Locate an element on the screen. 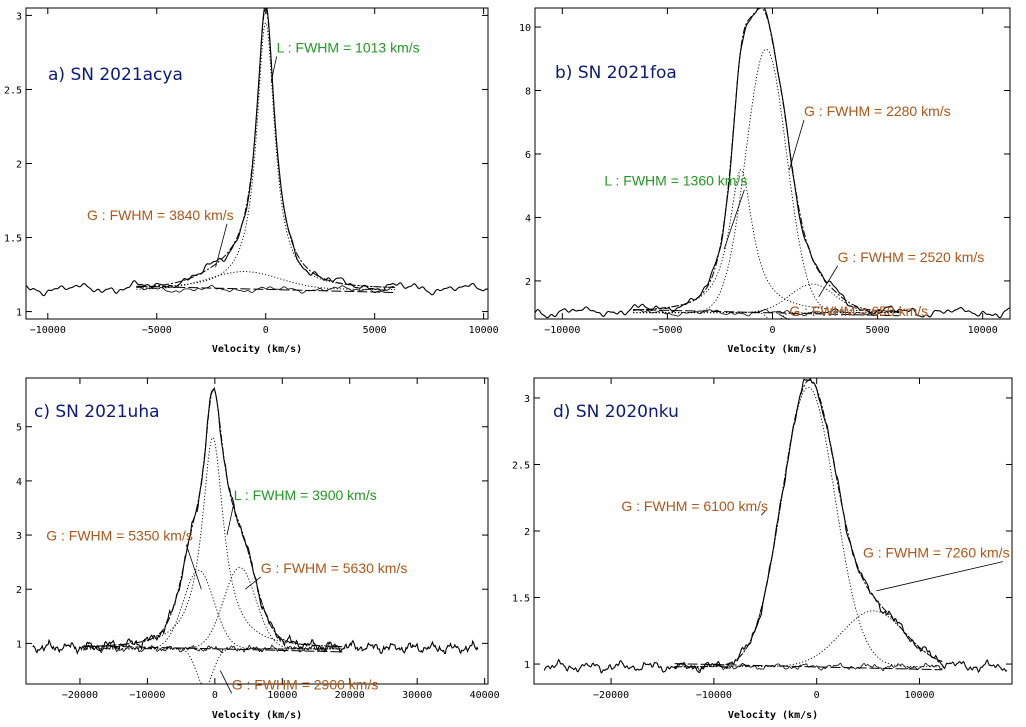  fwhm-annotation: G : FWHM = 650 km/s is located at coordinates (858, 311).